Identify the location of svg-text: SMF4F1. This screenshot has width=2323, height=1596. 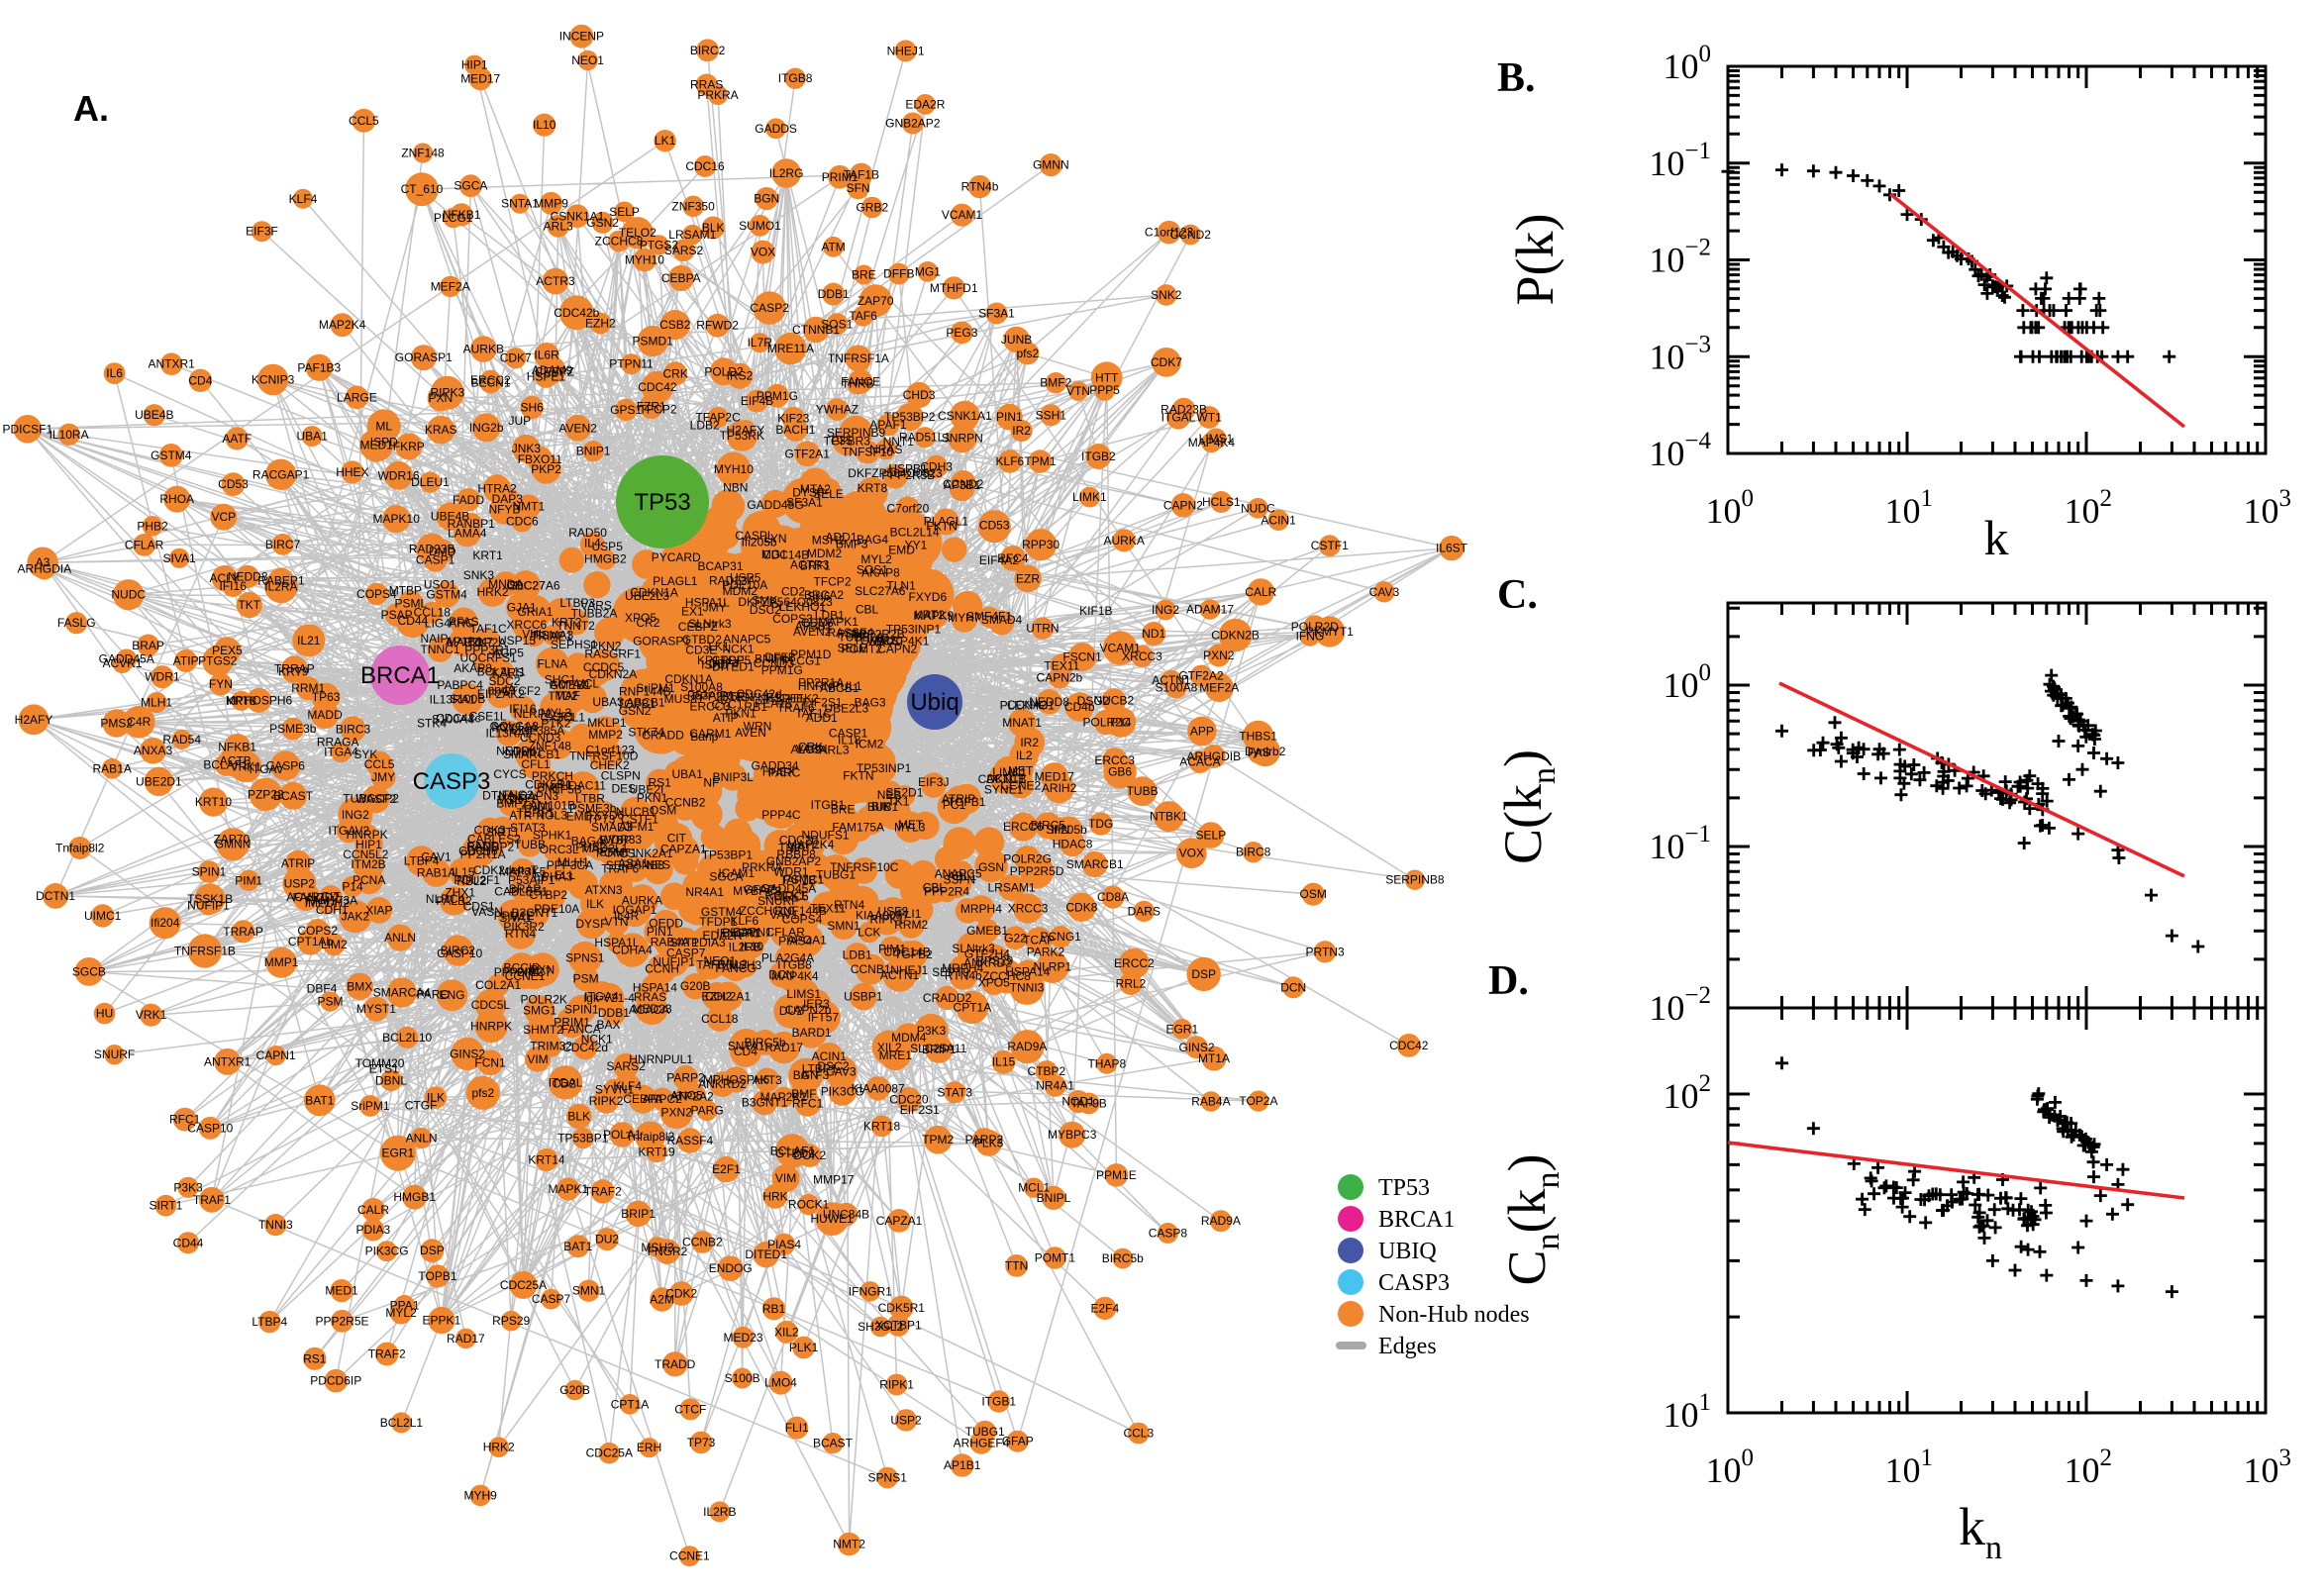
(989, 617).